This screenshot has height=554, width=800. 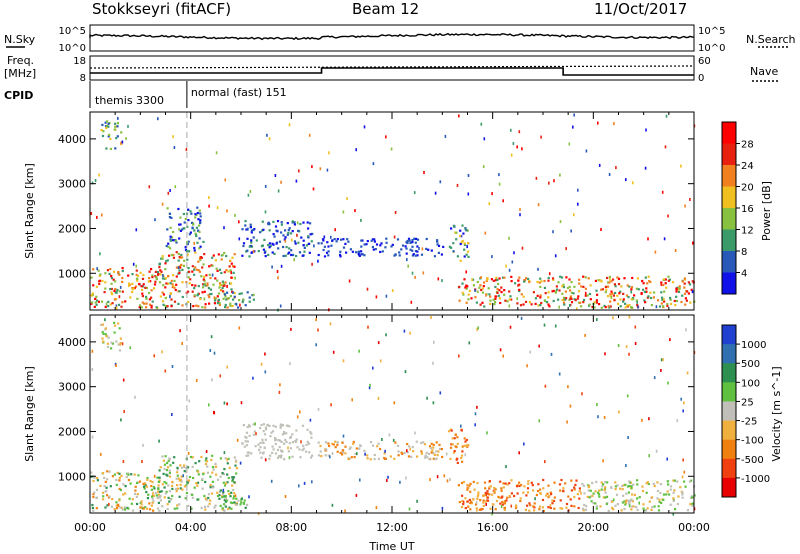 I want to click on colorbar-swatch, so click(x=729, y=487).